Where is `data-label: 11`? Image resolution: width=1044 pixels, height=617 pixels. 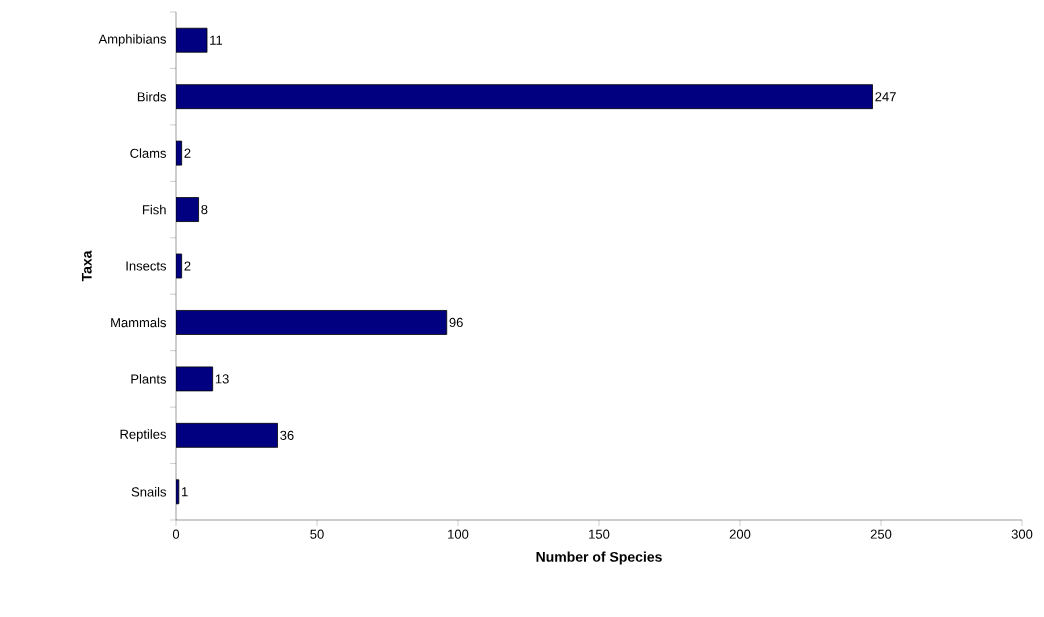 data-label: 11 is located at coordinates (216, 40).